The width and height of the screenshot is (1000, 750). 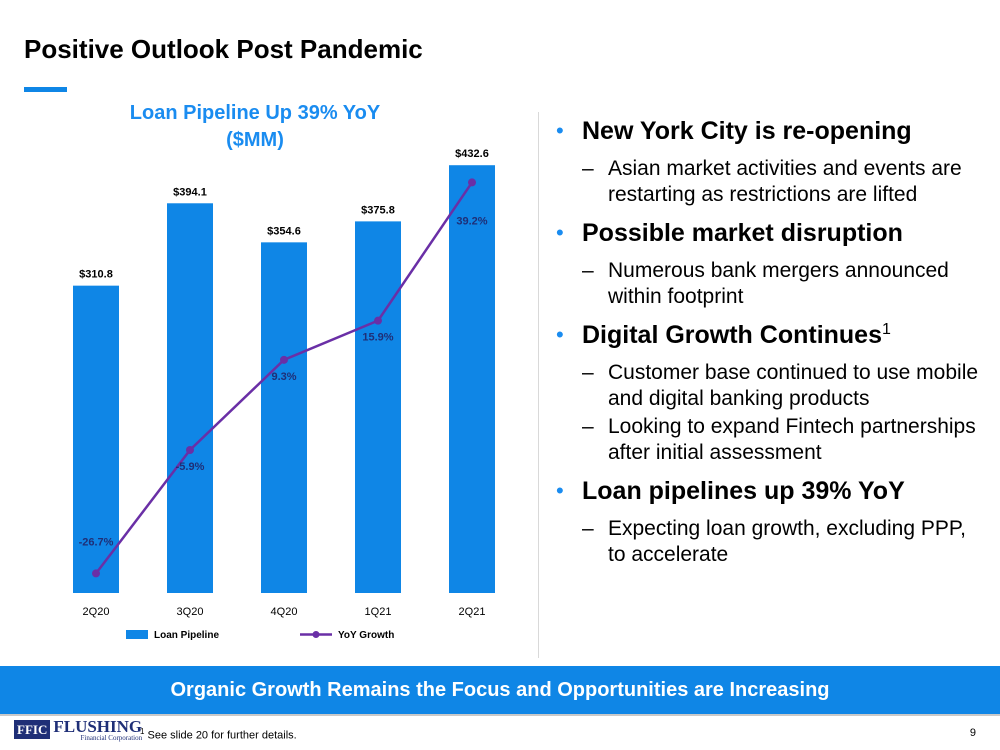 What do you see at coordinates (378, 612) in the screenshot?
I see `x-axis-tick-label: 1Q21` at bounding box center [378, 612].